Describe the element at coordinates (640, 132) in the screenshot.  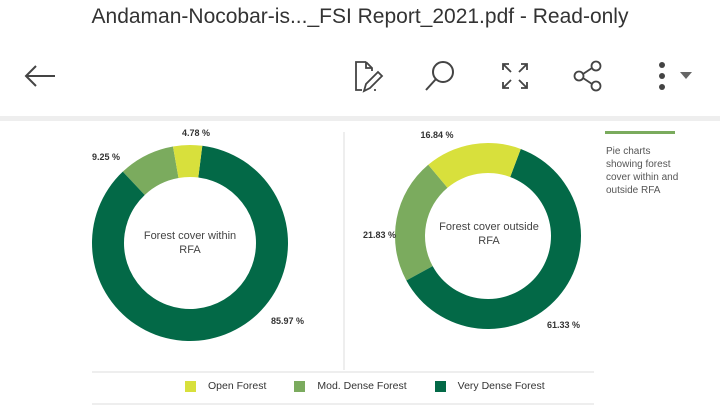
I see `caption-rule` at that location.